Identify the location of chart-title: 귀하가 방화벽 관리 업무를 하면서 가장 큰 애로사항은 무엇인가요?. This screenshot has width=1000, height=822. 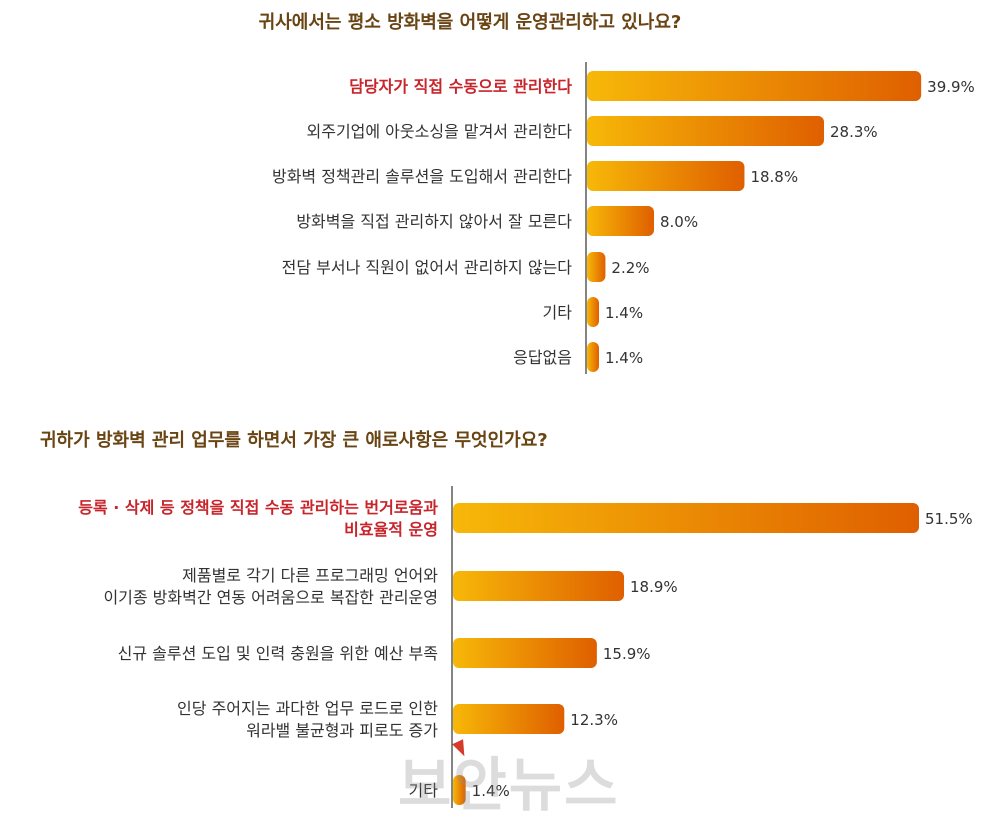
(294, 440).